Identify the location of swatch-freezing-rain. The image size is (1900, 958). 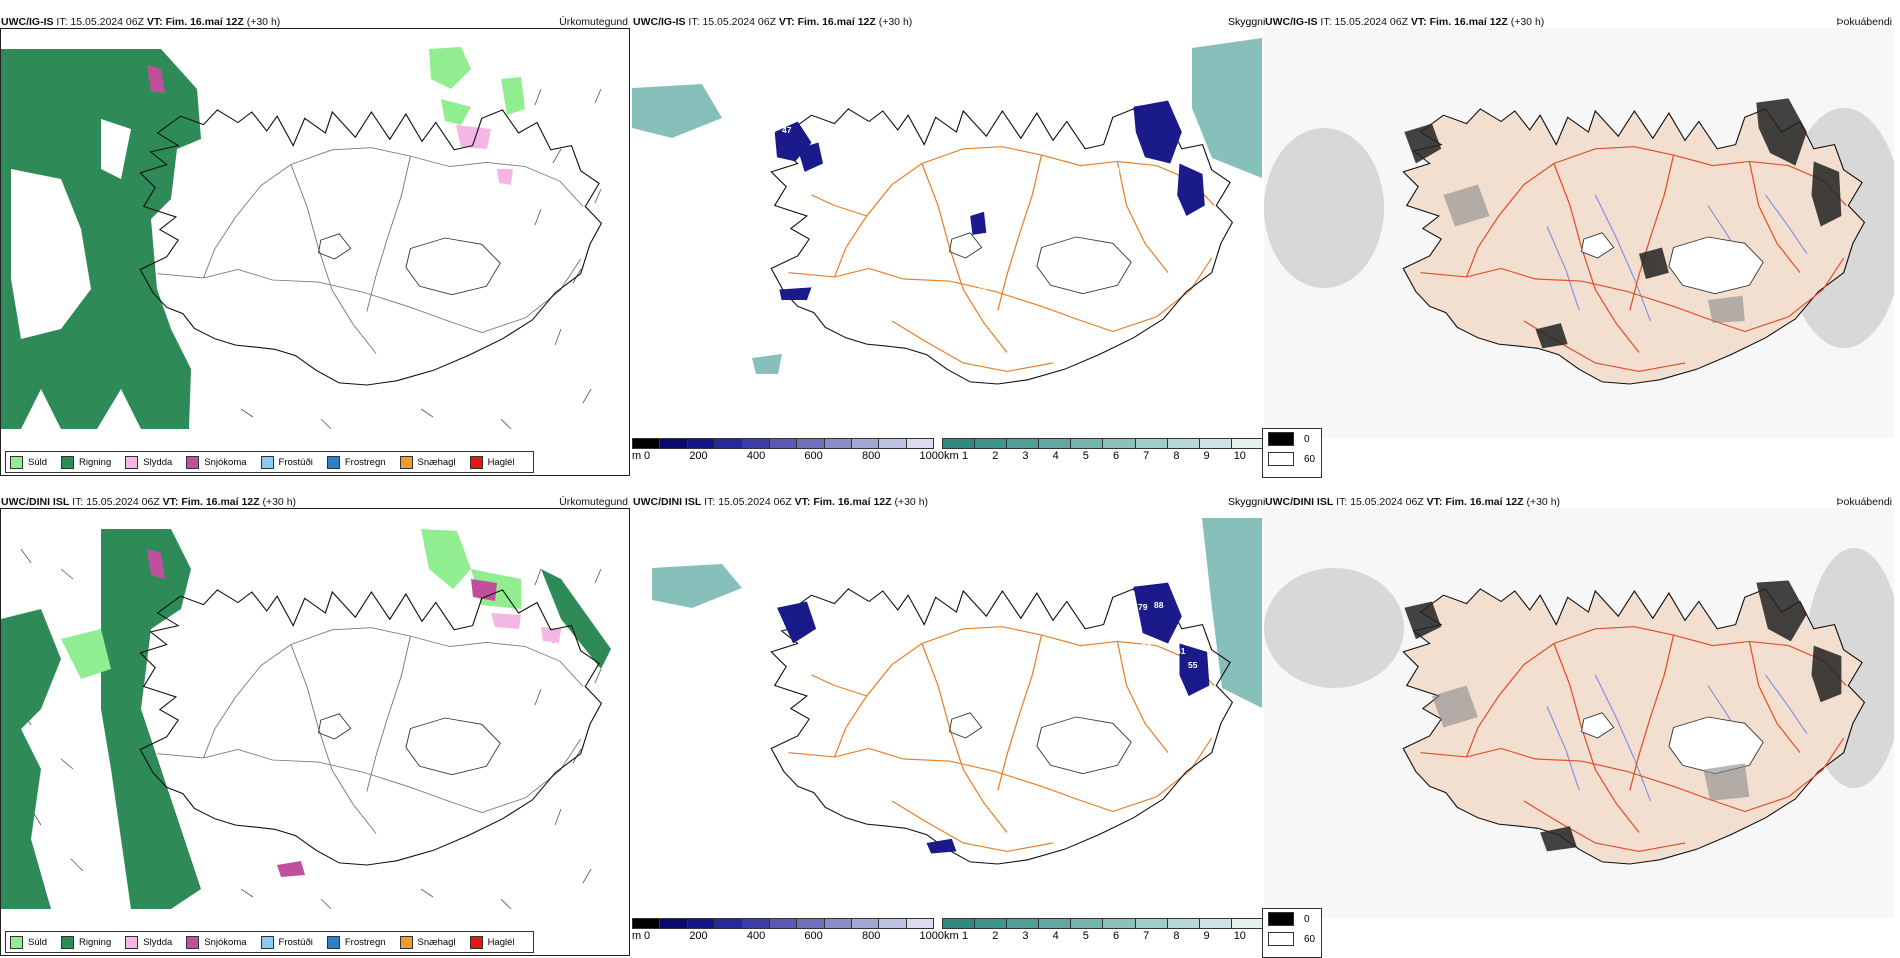
(333, 942).